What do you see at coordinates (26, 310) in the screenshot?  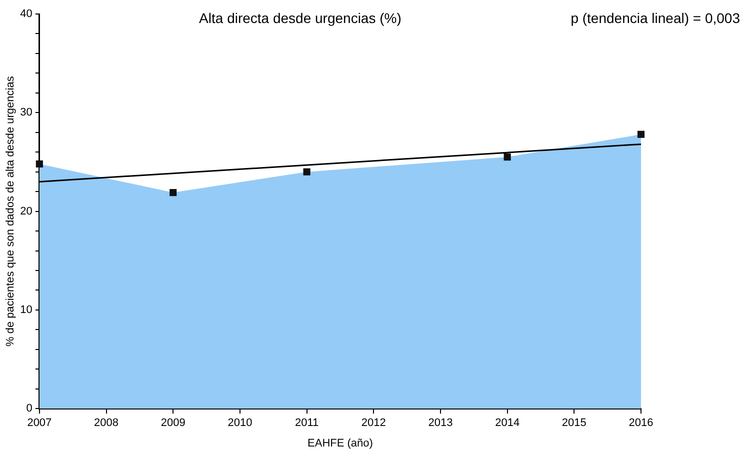 I see `y-tick-label: 10` at bounding box center [26, 310].